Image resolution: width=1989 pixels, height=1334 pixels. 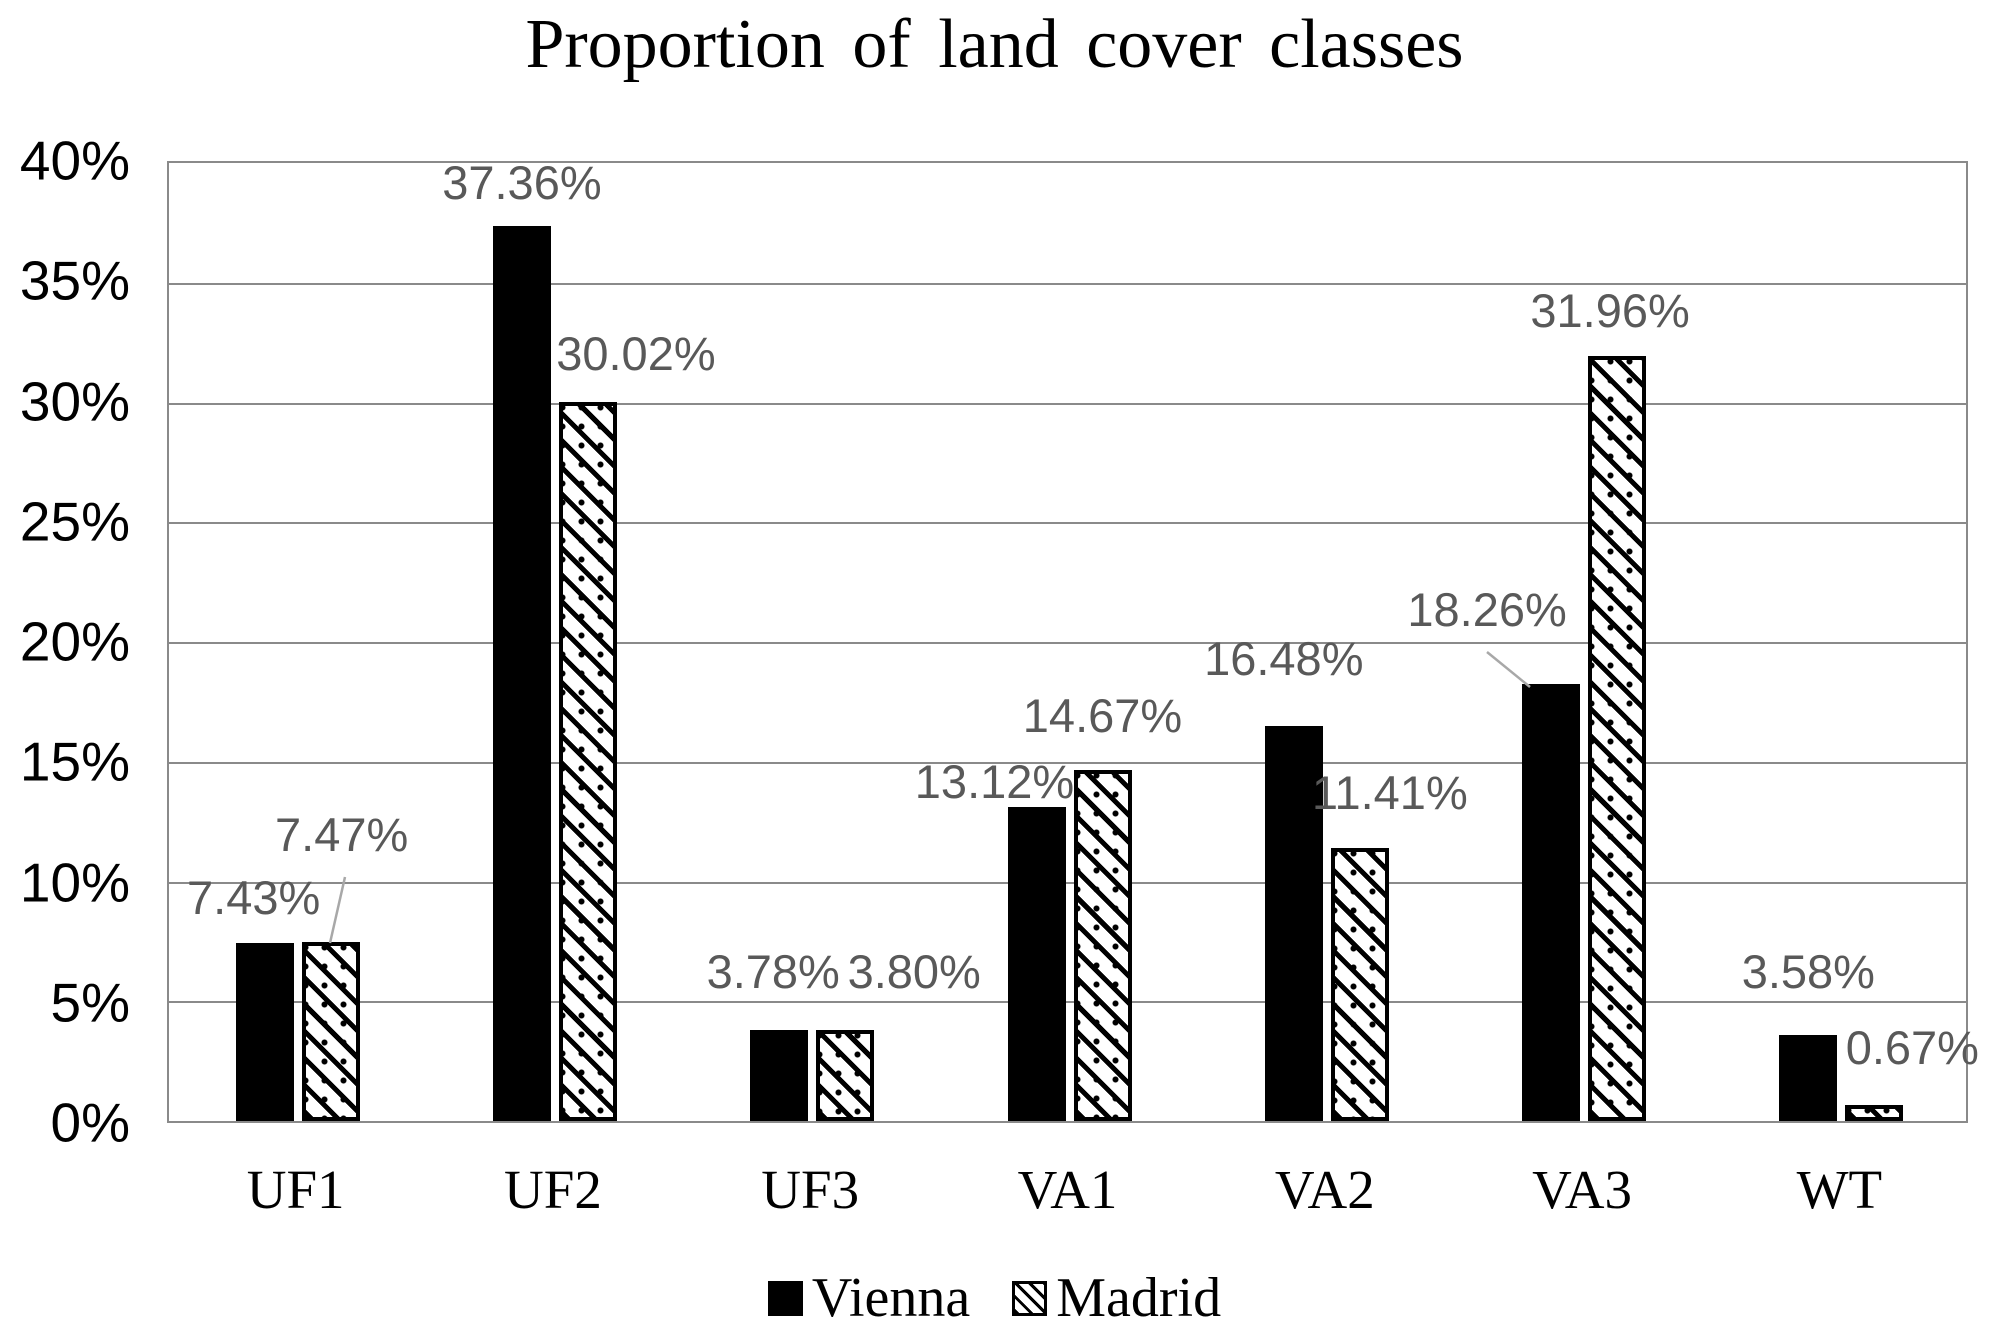 I want to click on y-tick-label-0pct: 0%, so click(x=90, y=1122).